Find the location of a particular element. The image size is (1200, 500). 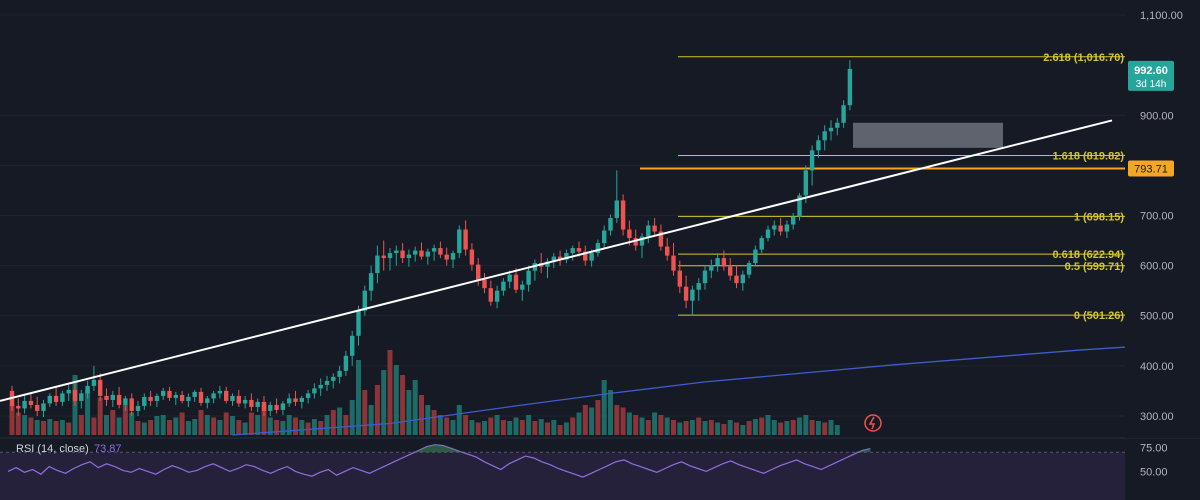

rsi-legend: RSI (14, close) 73.87 is located at coordinates (69, 449).